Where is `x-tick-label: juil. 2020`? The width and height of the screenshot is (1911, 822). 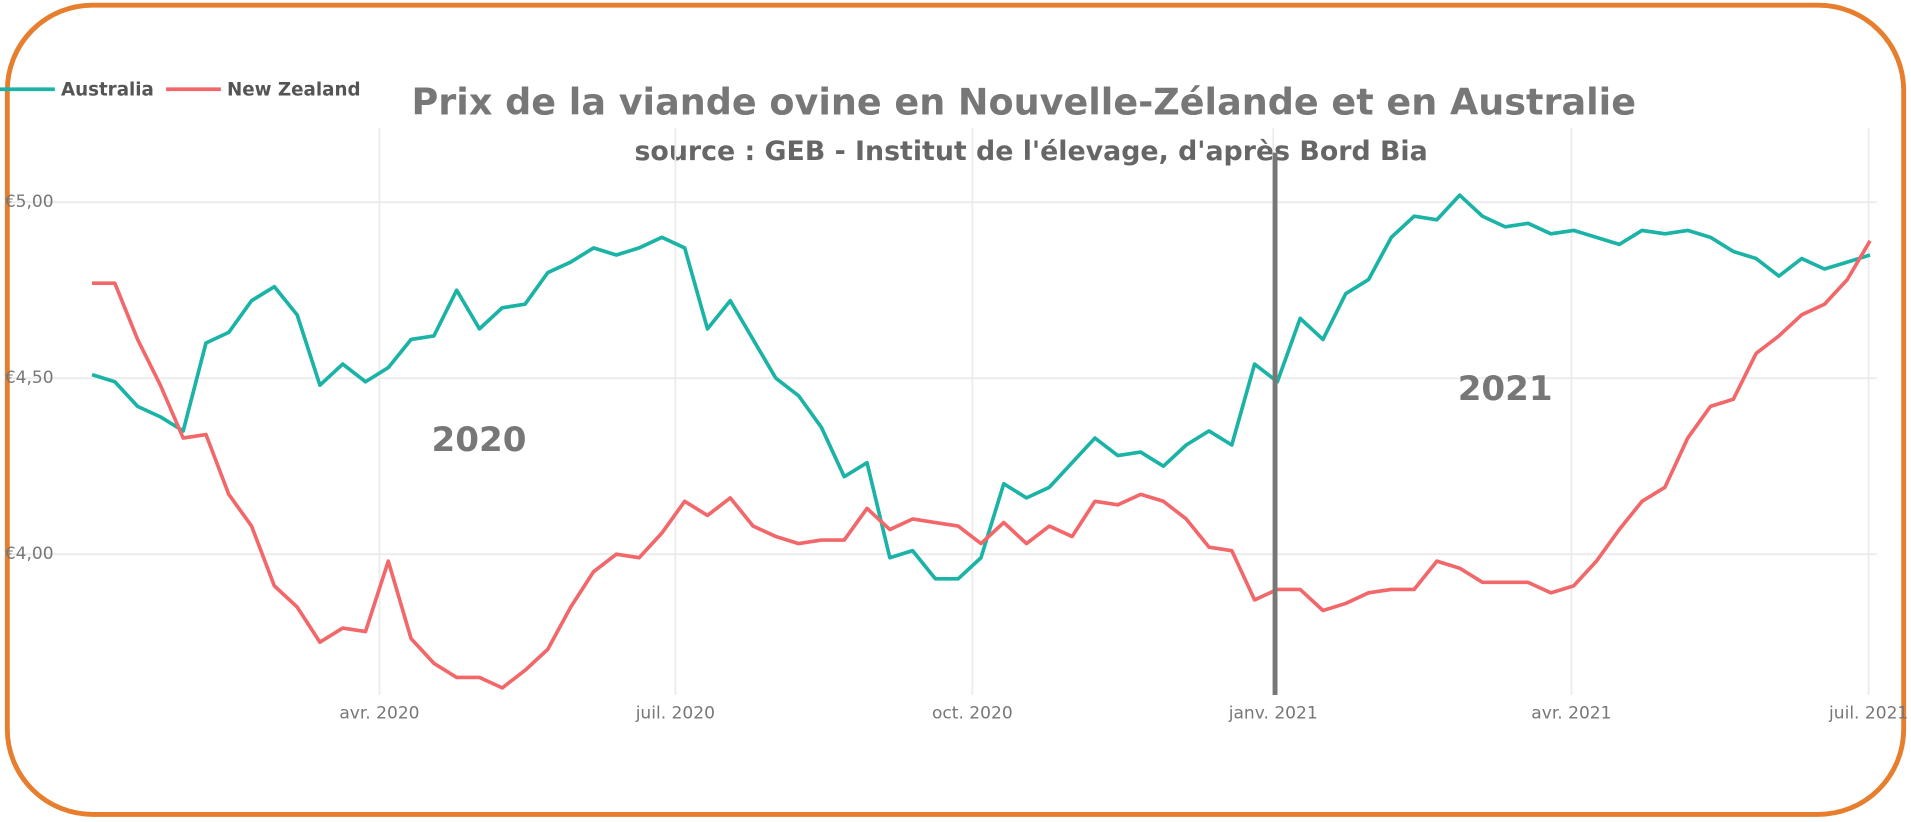
x-tick-label: juil. 2020 is located at coordinates (675, 713).